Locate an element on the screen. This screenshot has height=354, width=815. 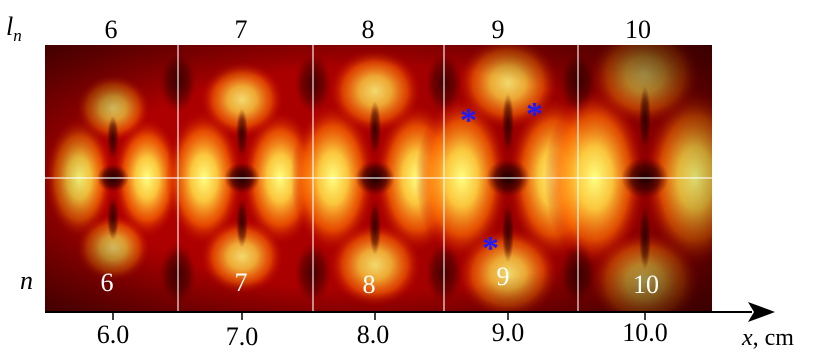
x-tick-label: 6.0 is located at coordinates (113, 334).